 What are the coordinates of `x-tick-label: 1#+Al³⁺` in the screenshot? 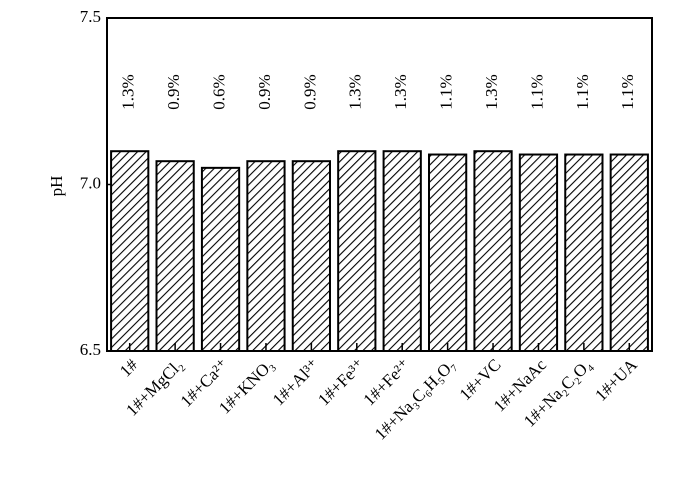 It's located at (296, 382).